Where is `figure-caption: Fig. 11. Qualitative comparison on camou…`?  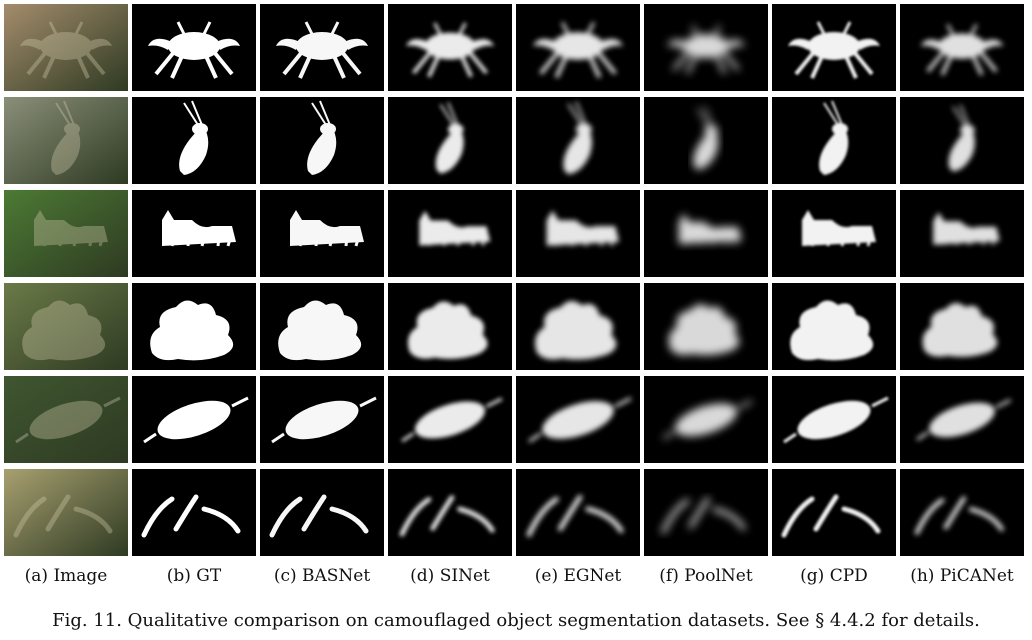
figure-caption: Fig. 11. Qualitative comparison on camou… is located at coordinates (516, 620).